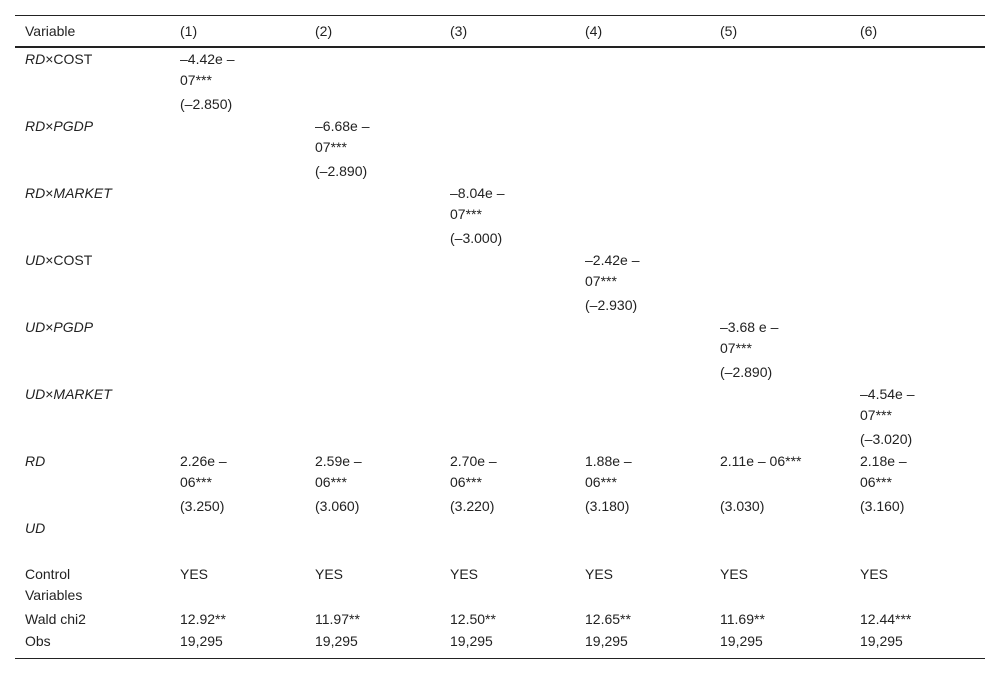 This screenshot has height=675, width=1000. What do you see at coordinates (611, 305) in the screenshot?
I see `interaction-t-4: (–2.930)` at bounding box center [611, 305].